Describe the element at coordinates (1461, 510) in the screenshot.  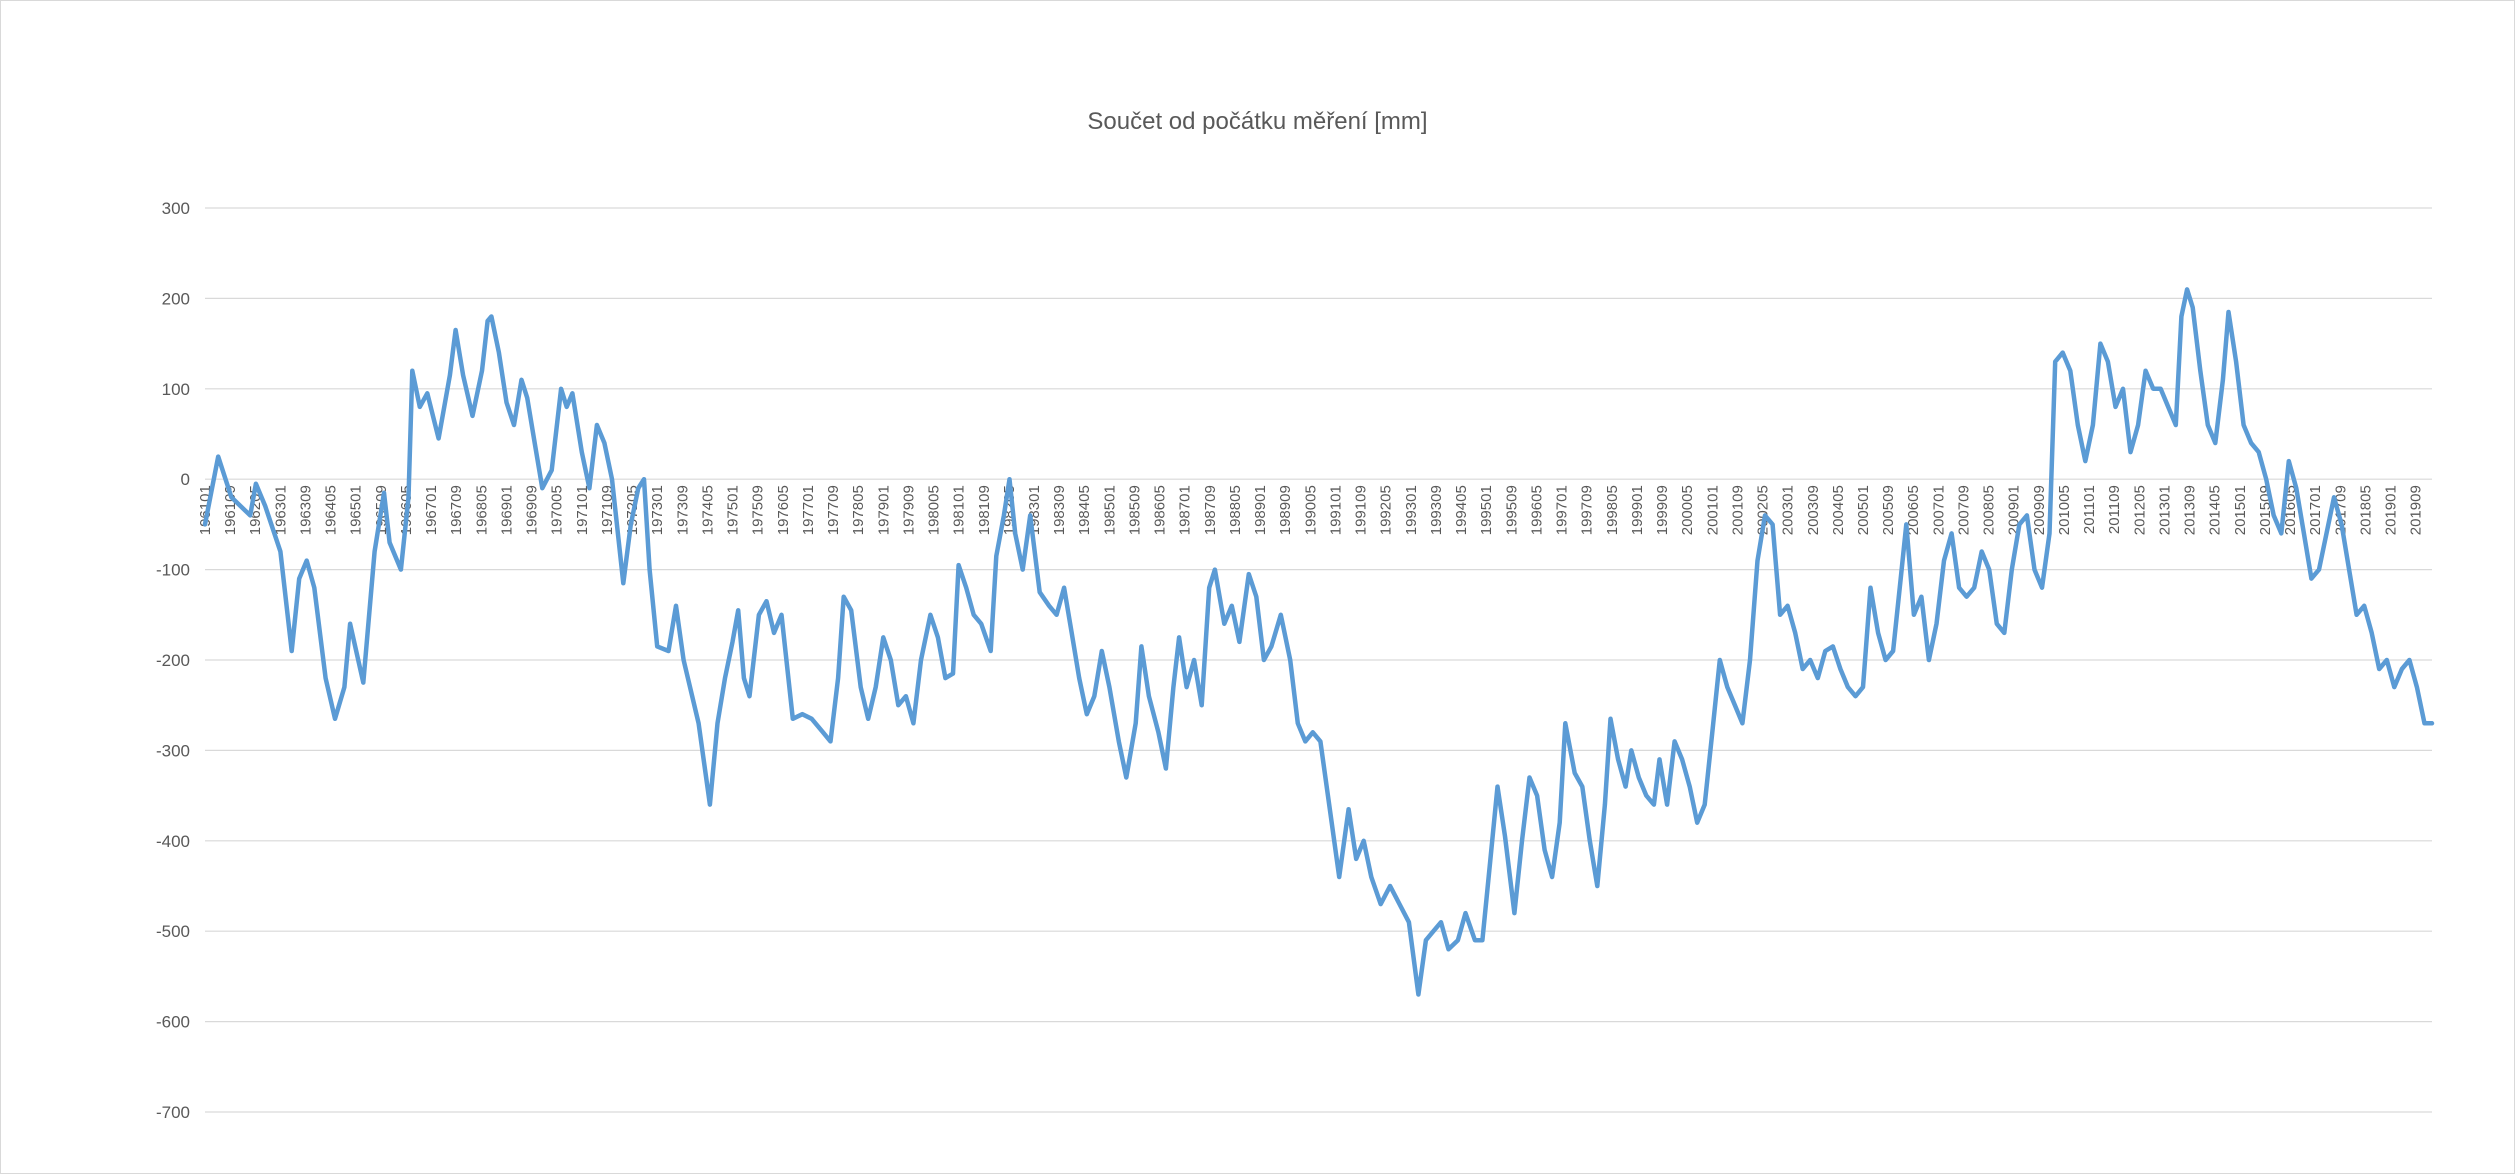
I see `x-tick-label: 199405` at that location.